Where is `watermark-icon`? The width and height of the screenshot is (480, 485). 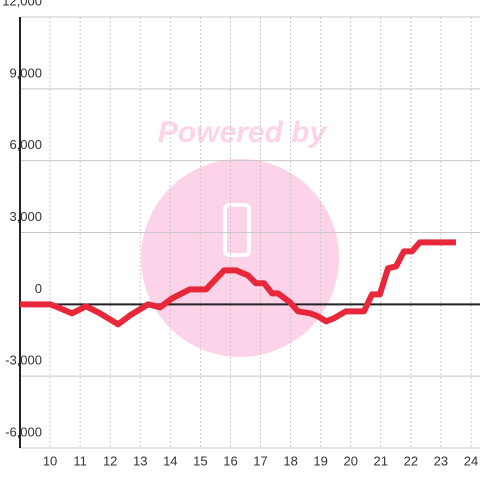 watermark-icon is located at coordinates (237, 230).